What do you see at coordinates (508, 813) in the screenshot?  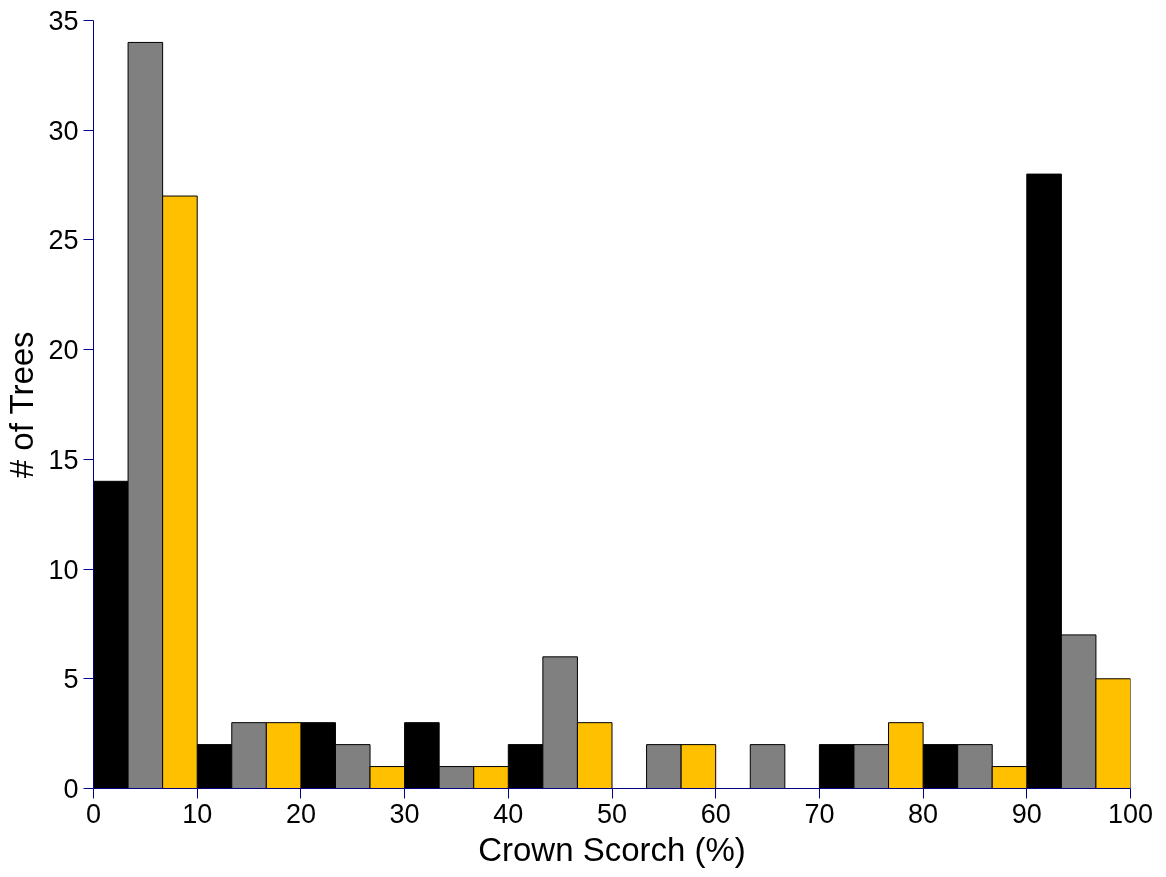 I see `x-tick-label: 40` at bounding box center [508, 813].